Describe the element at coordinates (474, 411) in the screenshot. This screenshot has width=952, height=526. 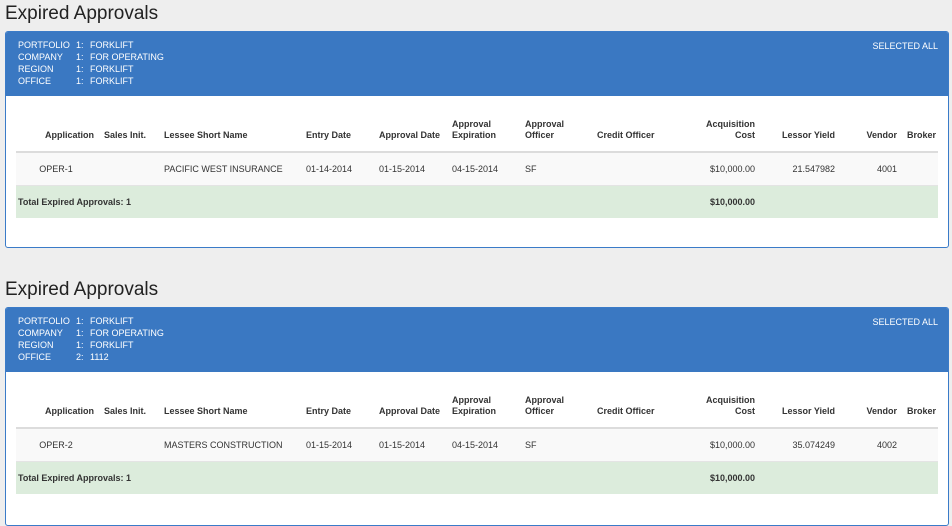
I see `col-label-line: Expiration` at that location.